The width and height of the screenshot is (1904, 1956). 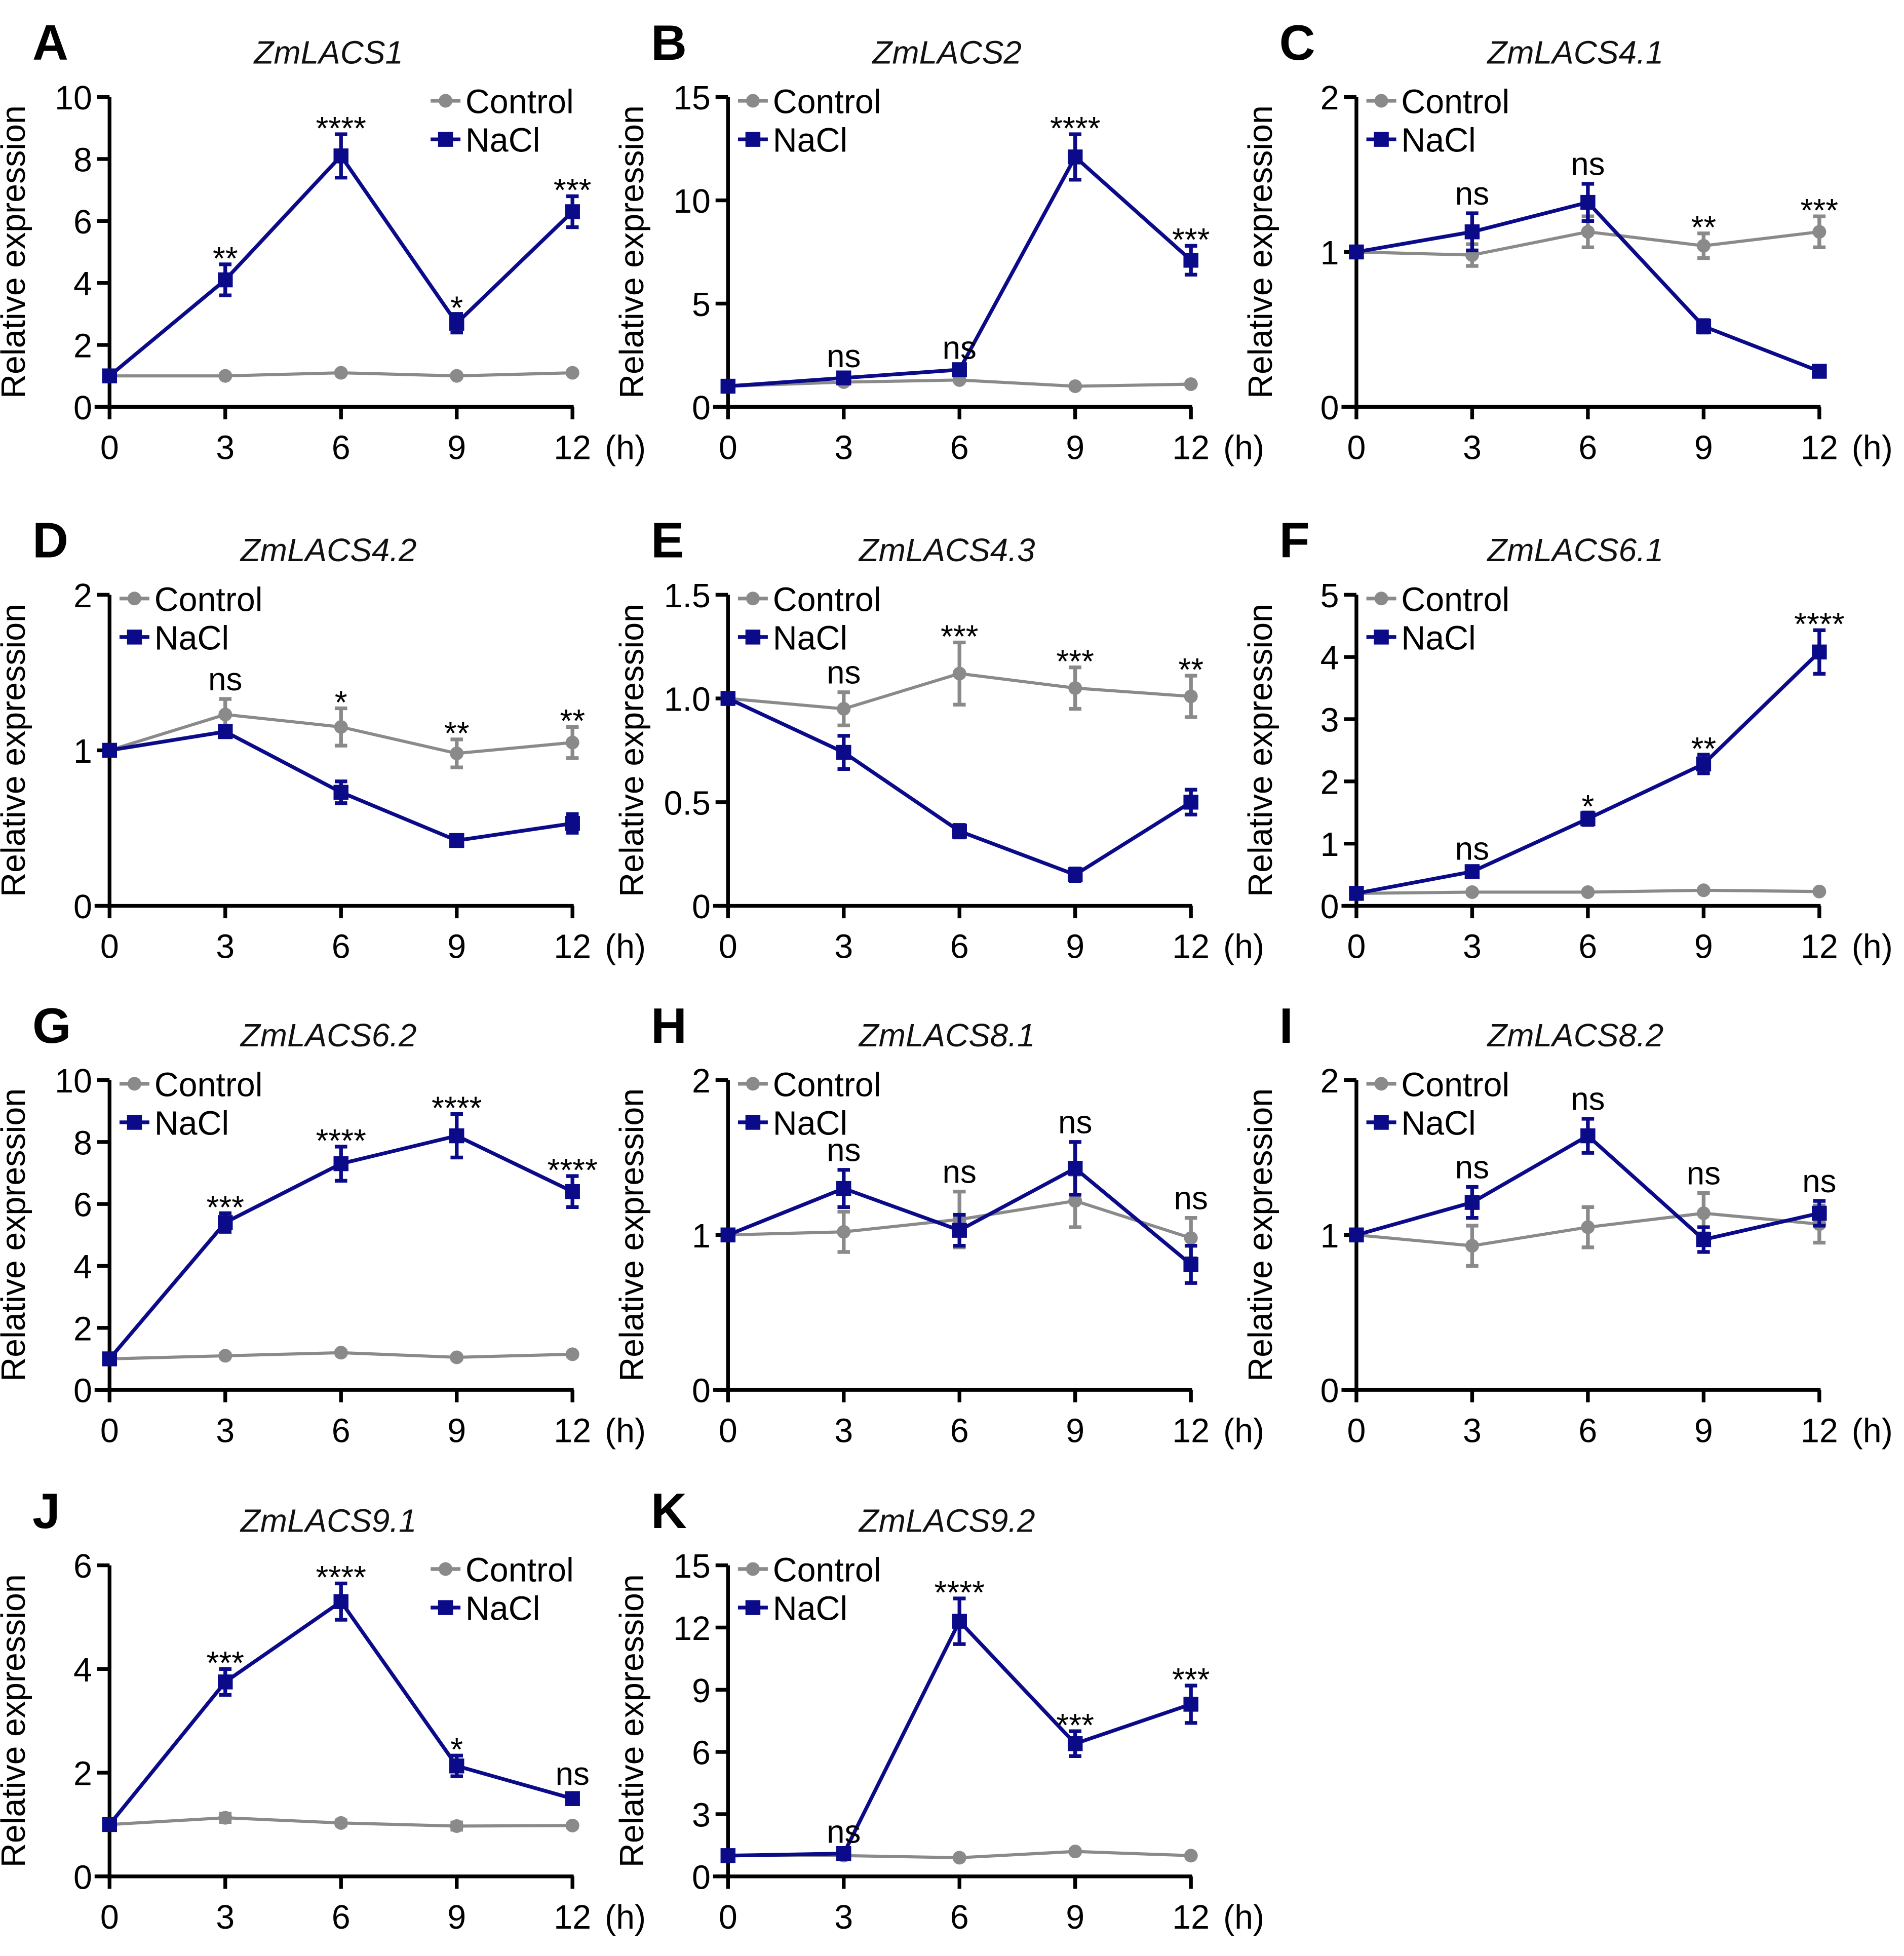 I want to click on series-line, so click(x=341, y=265).